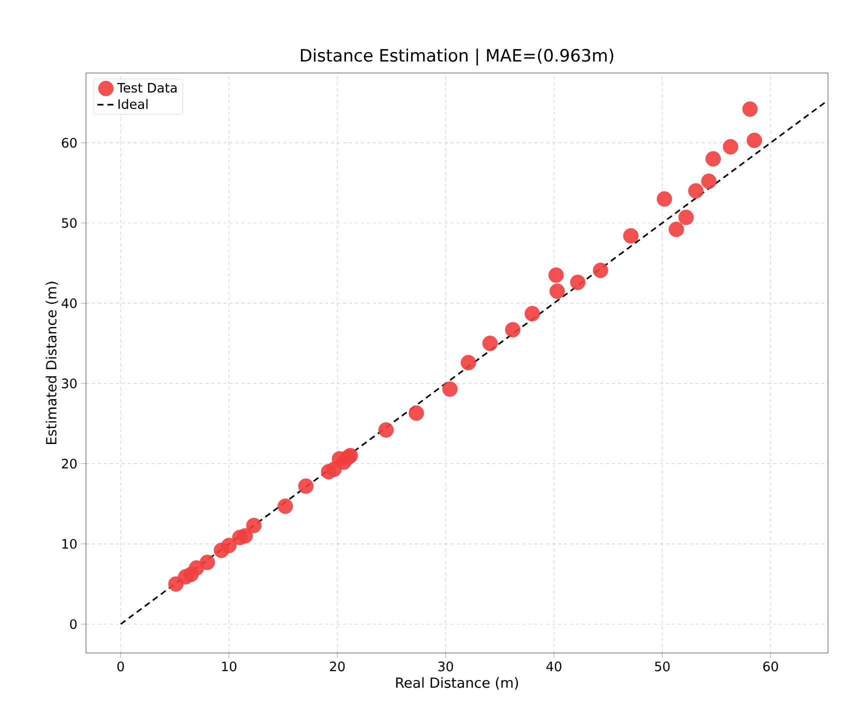 The width and height of the screenshot is (861, 708). Describe the element at coordinates (770, 667) in the screenshot. I see `x-tick-label: 60` at that location.